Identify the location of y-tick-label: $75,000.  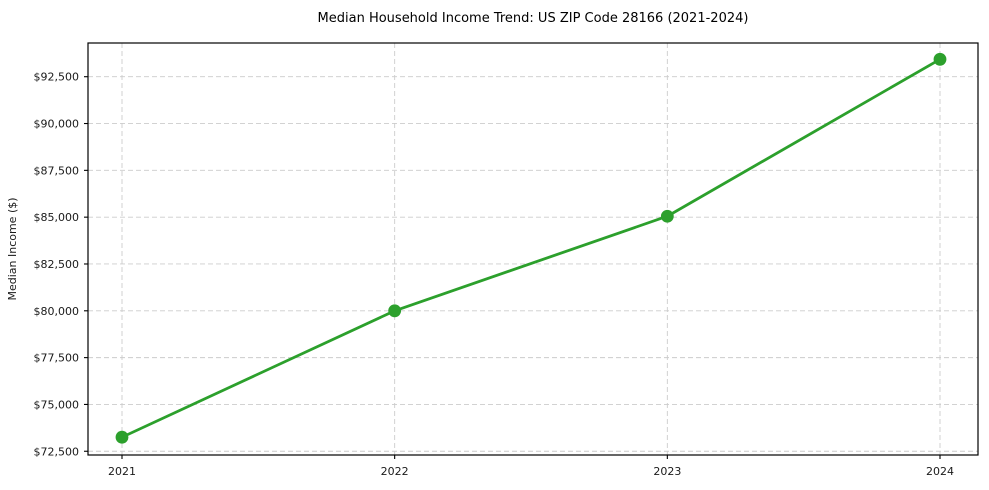
(57, 404).